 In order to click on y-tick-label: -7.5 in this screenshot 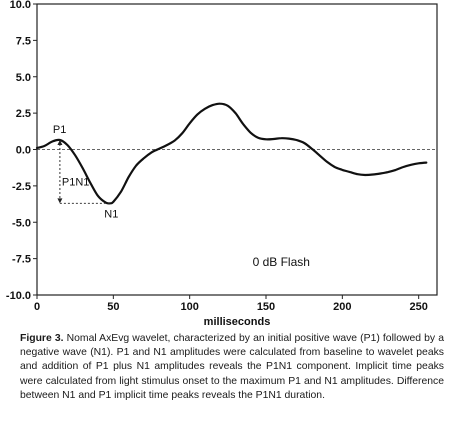, I will do `click(21, 260)`.